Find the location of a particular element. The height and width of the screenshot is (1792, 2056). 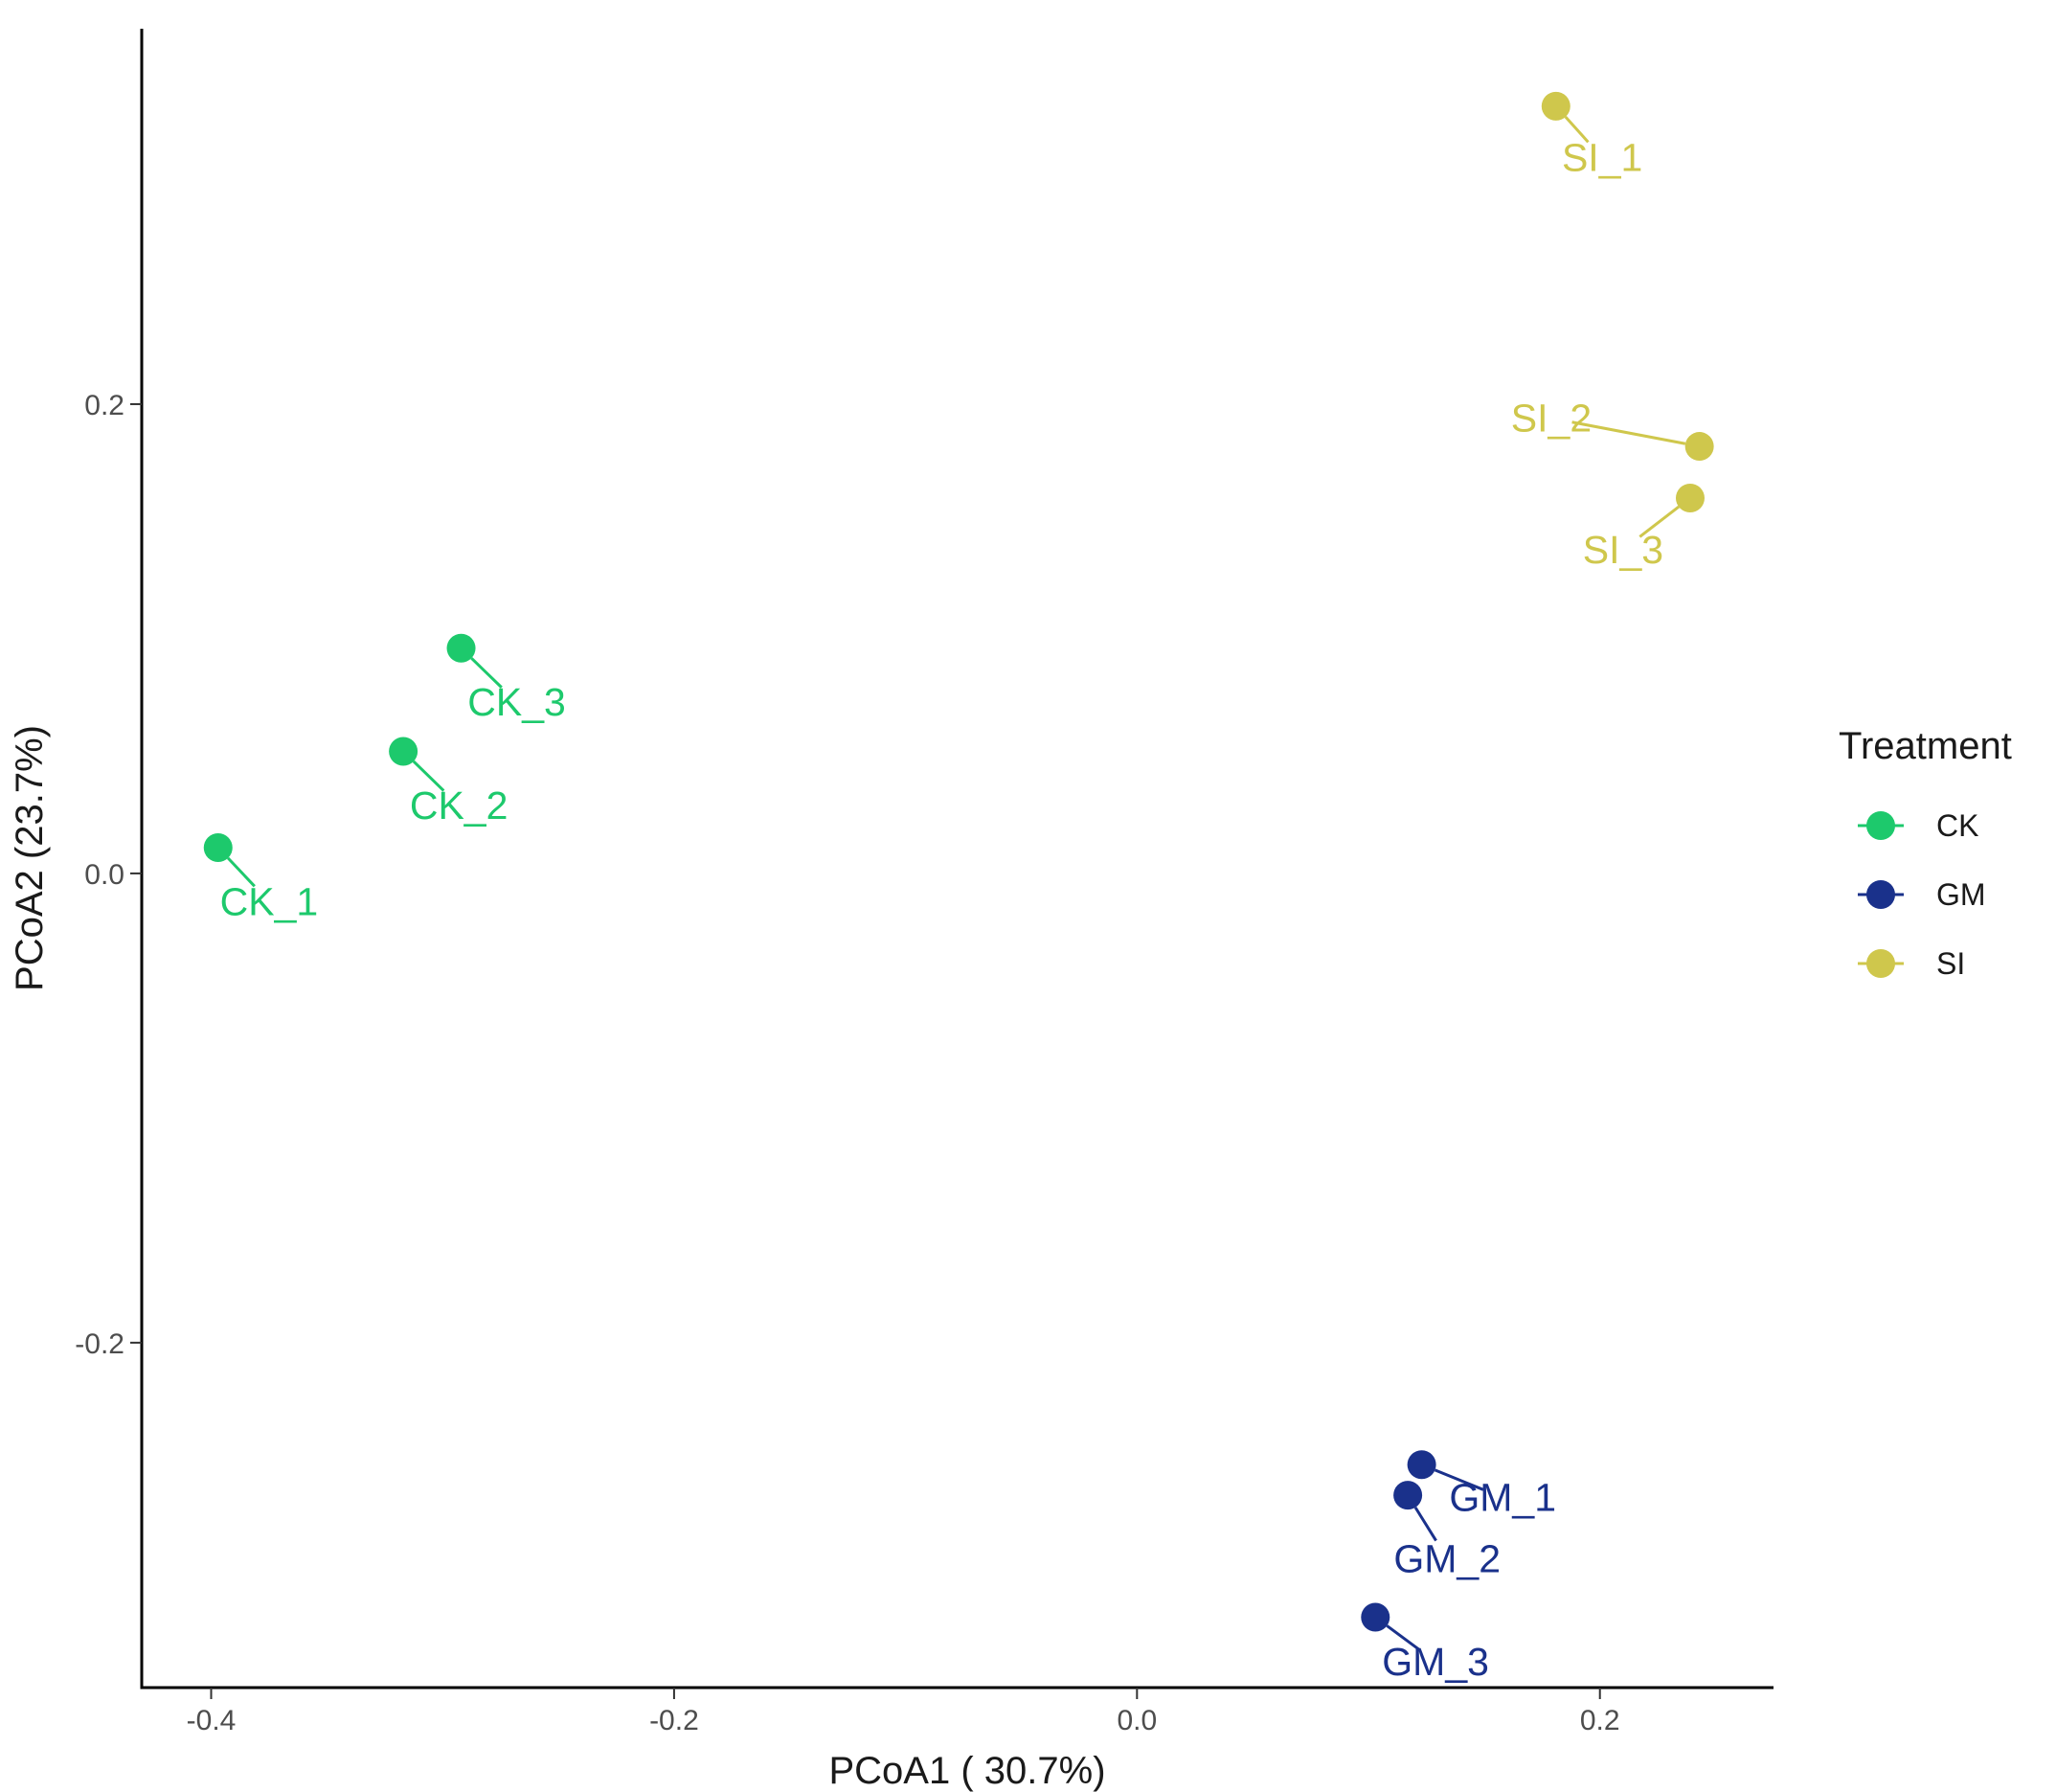

point-label: GM_2 is located at coordinates (1447, 1558).